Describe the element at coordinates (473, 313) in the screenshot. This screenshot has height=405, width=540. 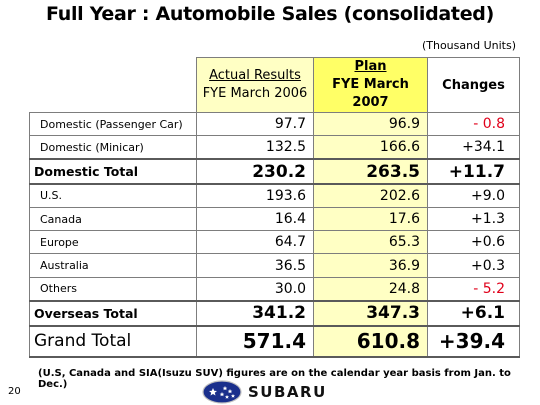
I see `row-change: +6.1` at that location.